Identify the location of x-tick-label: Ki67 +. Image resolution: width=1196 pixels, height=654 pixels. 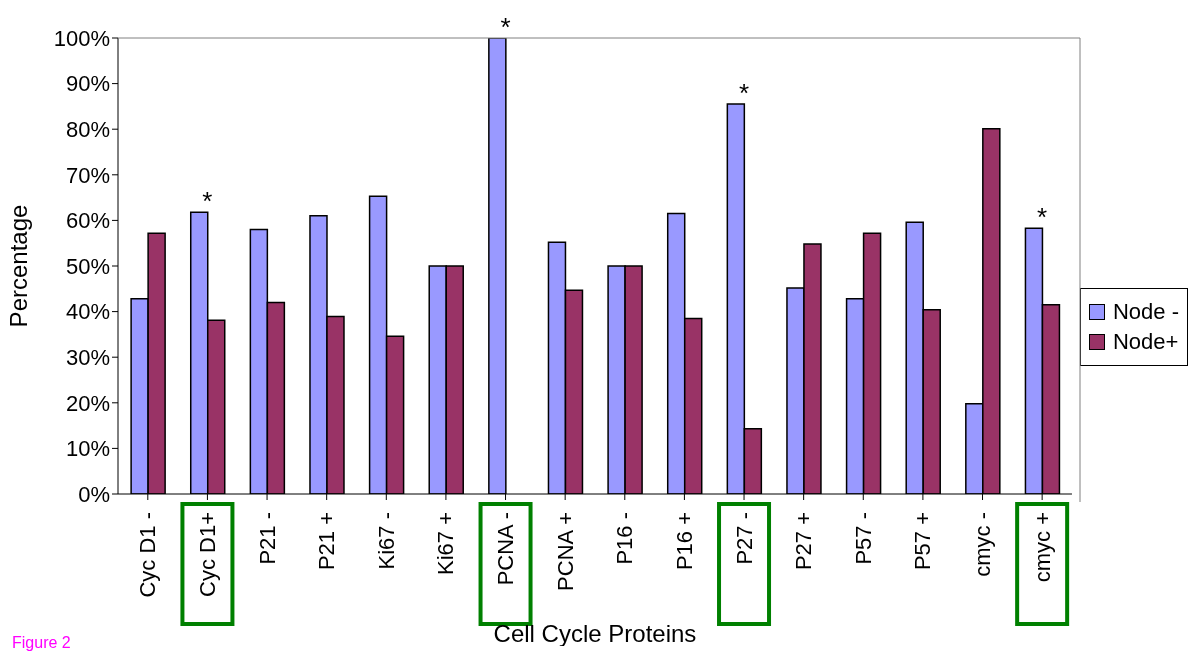
(446, 543).